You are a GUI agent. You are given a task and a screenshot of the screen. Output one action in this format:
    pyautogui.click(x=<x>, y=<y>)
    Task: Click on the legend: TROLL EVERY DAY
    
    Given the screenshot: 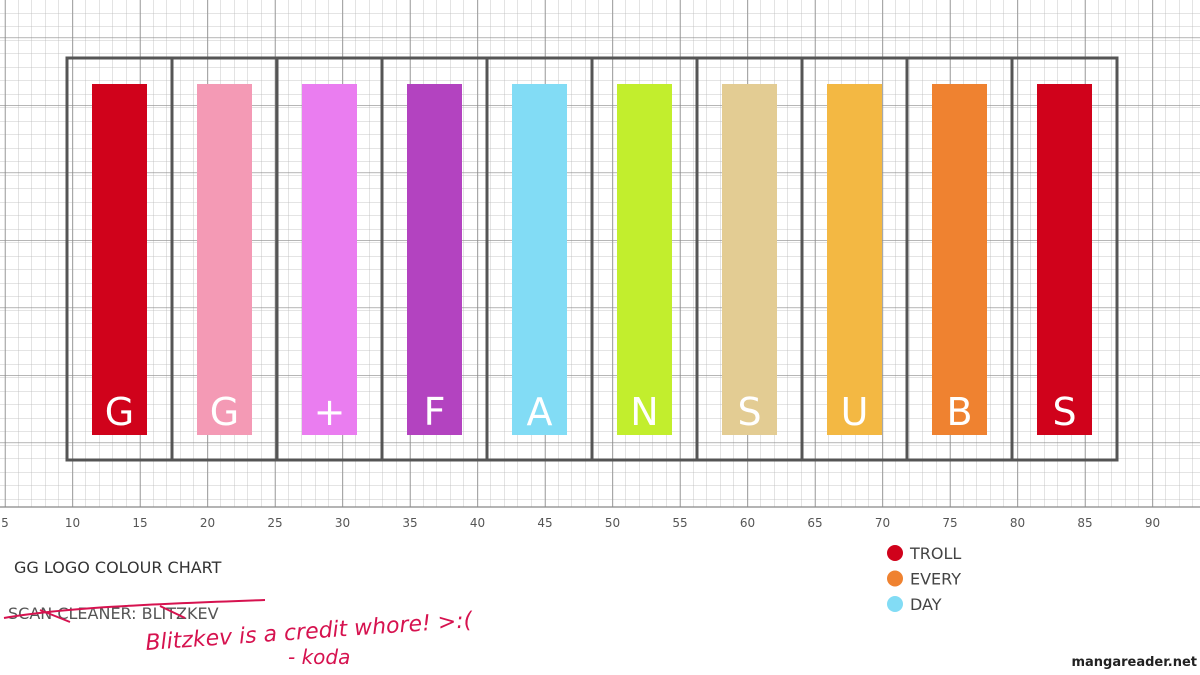 What is the action you would take?
    pyautogui.click(x=924, y=579)
    